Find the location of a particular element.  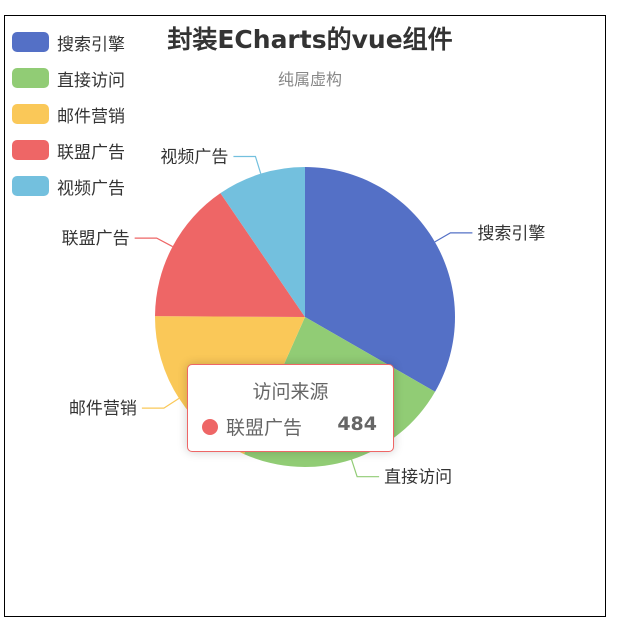

legend-label: 视频广告 is located at coordinates (91, 188).